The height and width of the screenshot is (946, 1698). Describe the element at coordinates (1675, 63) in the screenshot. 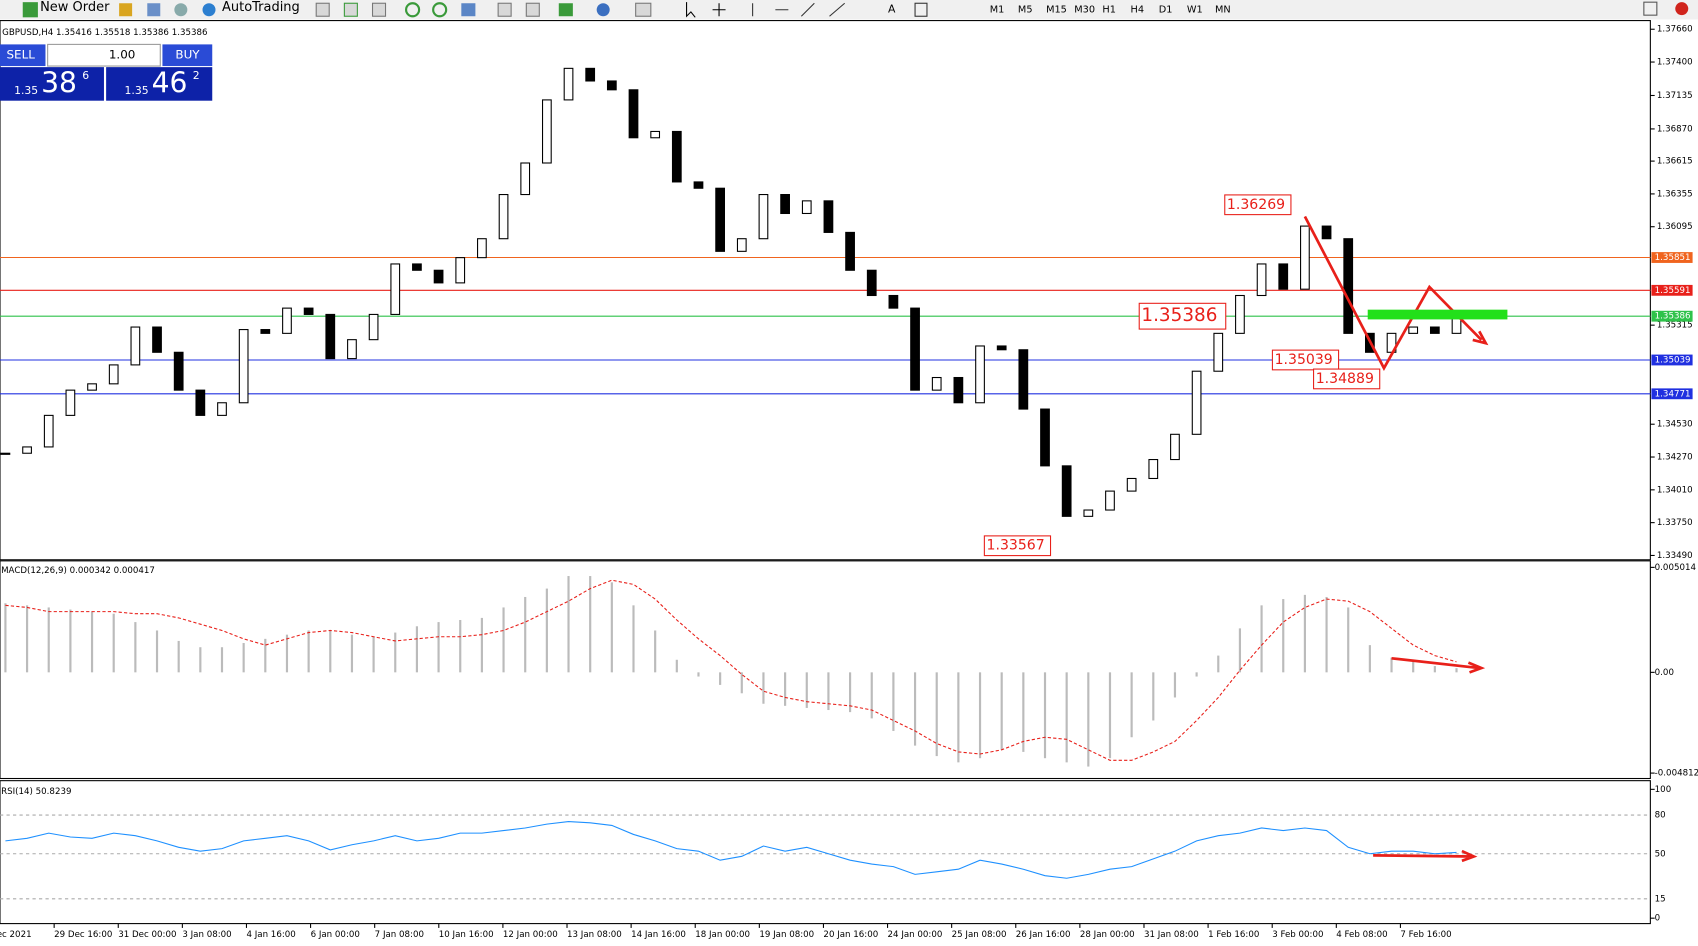

I see `price-tick-label: 1.37400` at that location.